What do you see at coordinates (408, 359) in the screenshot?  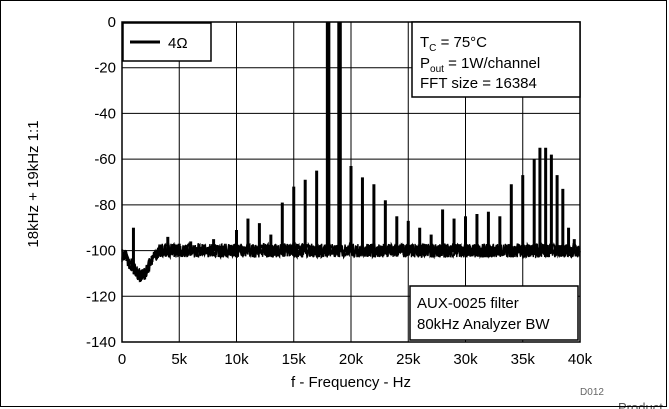 I see `x-tick-label: 25k` at bounding box center [408, 359].